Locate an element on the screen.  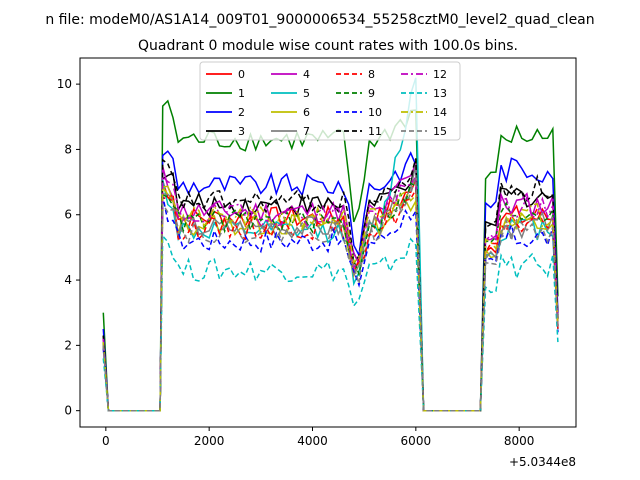
legend-label-7: 7 is located at coordinates (306, 131).